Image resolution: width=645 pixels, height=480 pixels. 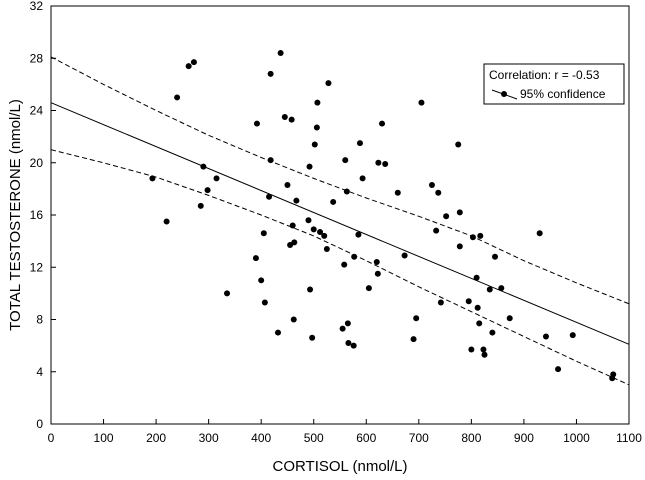 What do you see at coordinates (261, 438) in the screenshot?
I see `x-tick-label: 400` at bounding box center [261, 438].